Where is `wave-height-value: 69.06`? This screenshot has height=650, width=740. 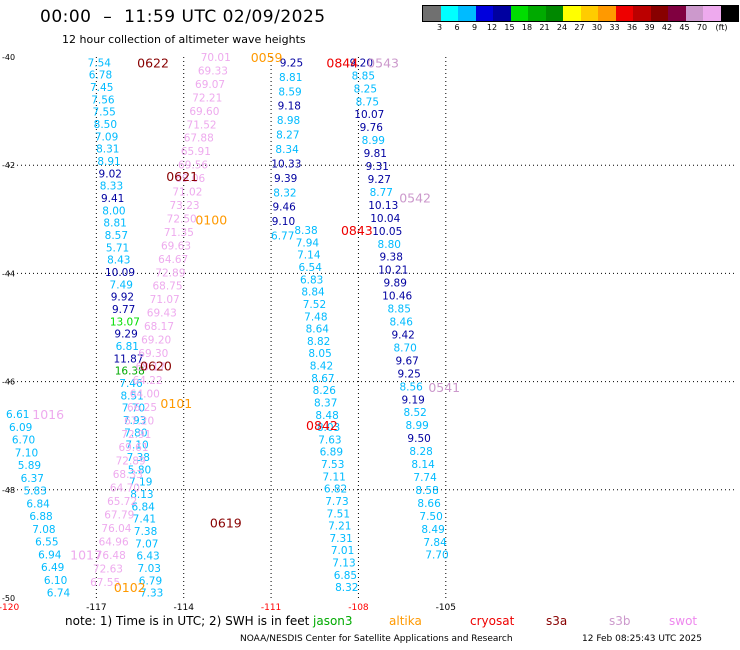
wave-height-value: 69.06 is located at coordinates (190, 179).